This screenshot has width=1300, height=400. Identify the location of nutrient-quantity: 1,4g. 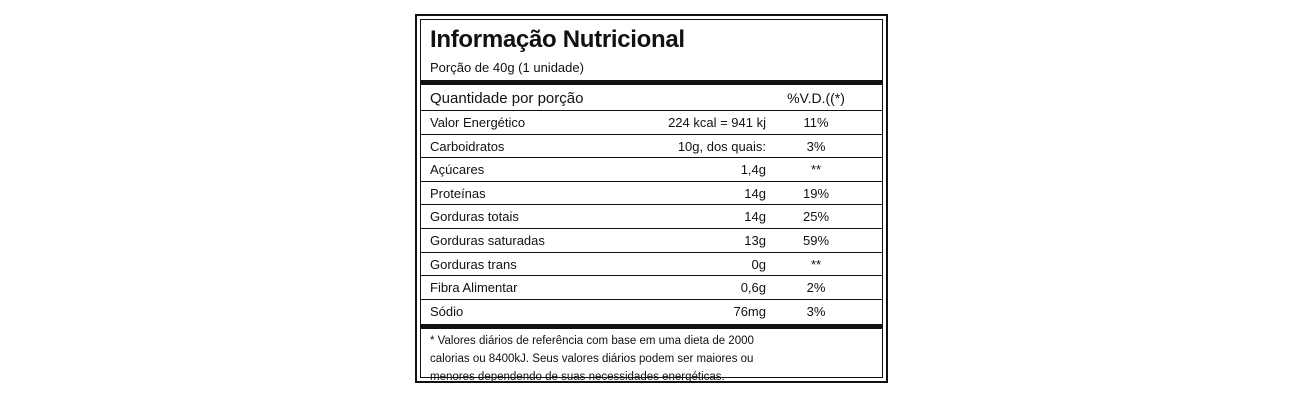
(753, 170).